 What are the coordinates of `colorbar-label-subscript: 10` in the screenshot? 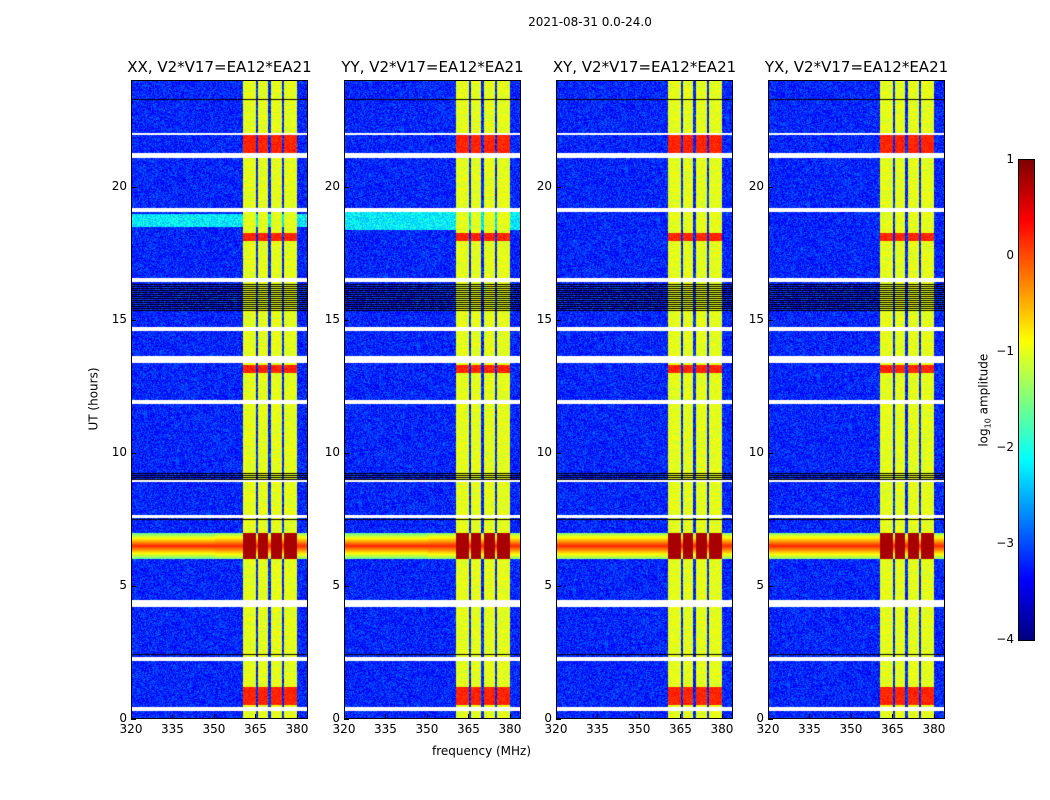 It's located at (988, 423).